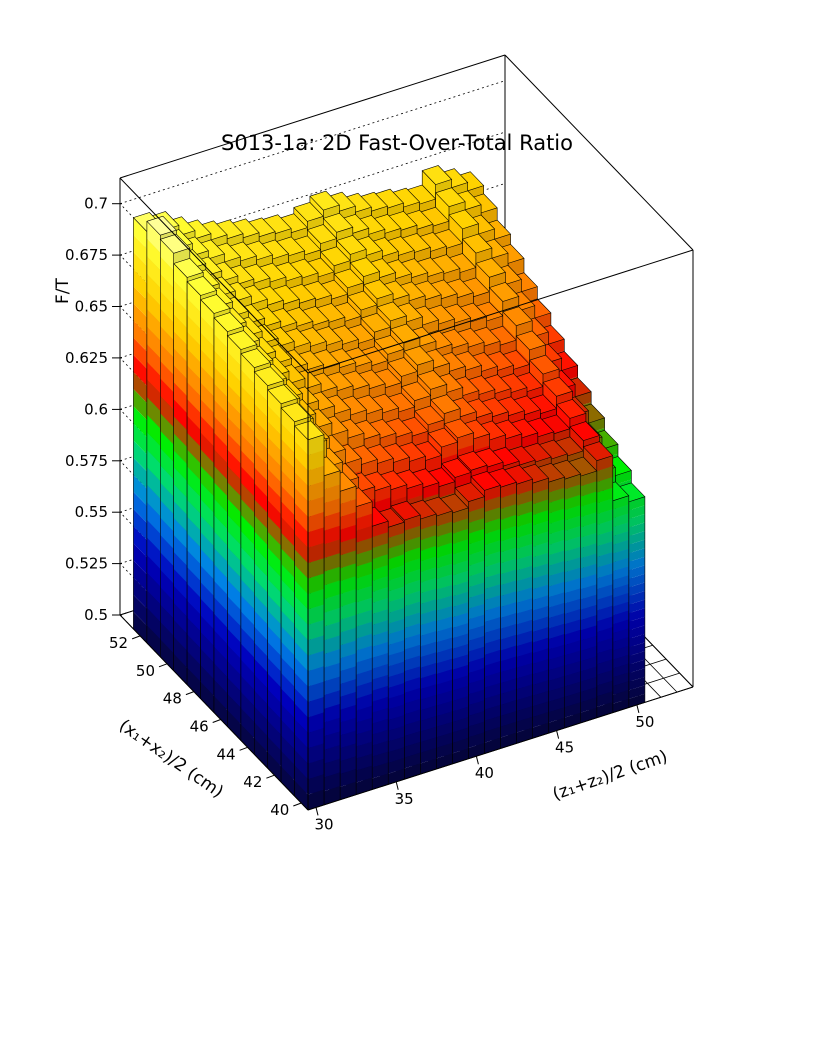 The image size is (816, 1056). What do you see at coordinates (91, 307) in the screenshot?
I see `z-tick-label: 0.65` at bounding box center [91, 307].